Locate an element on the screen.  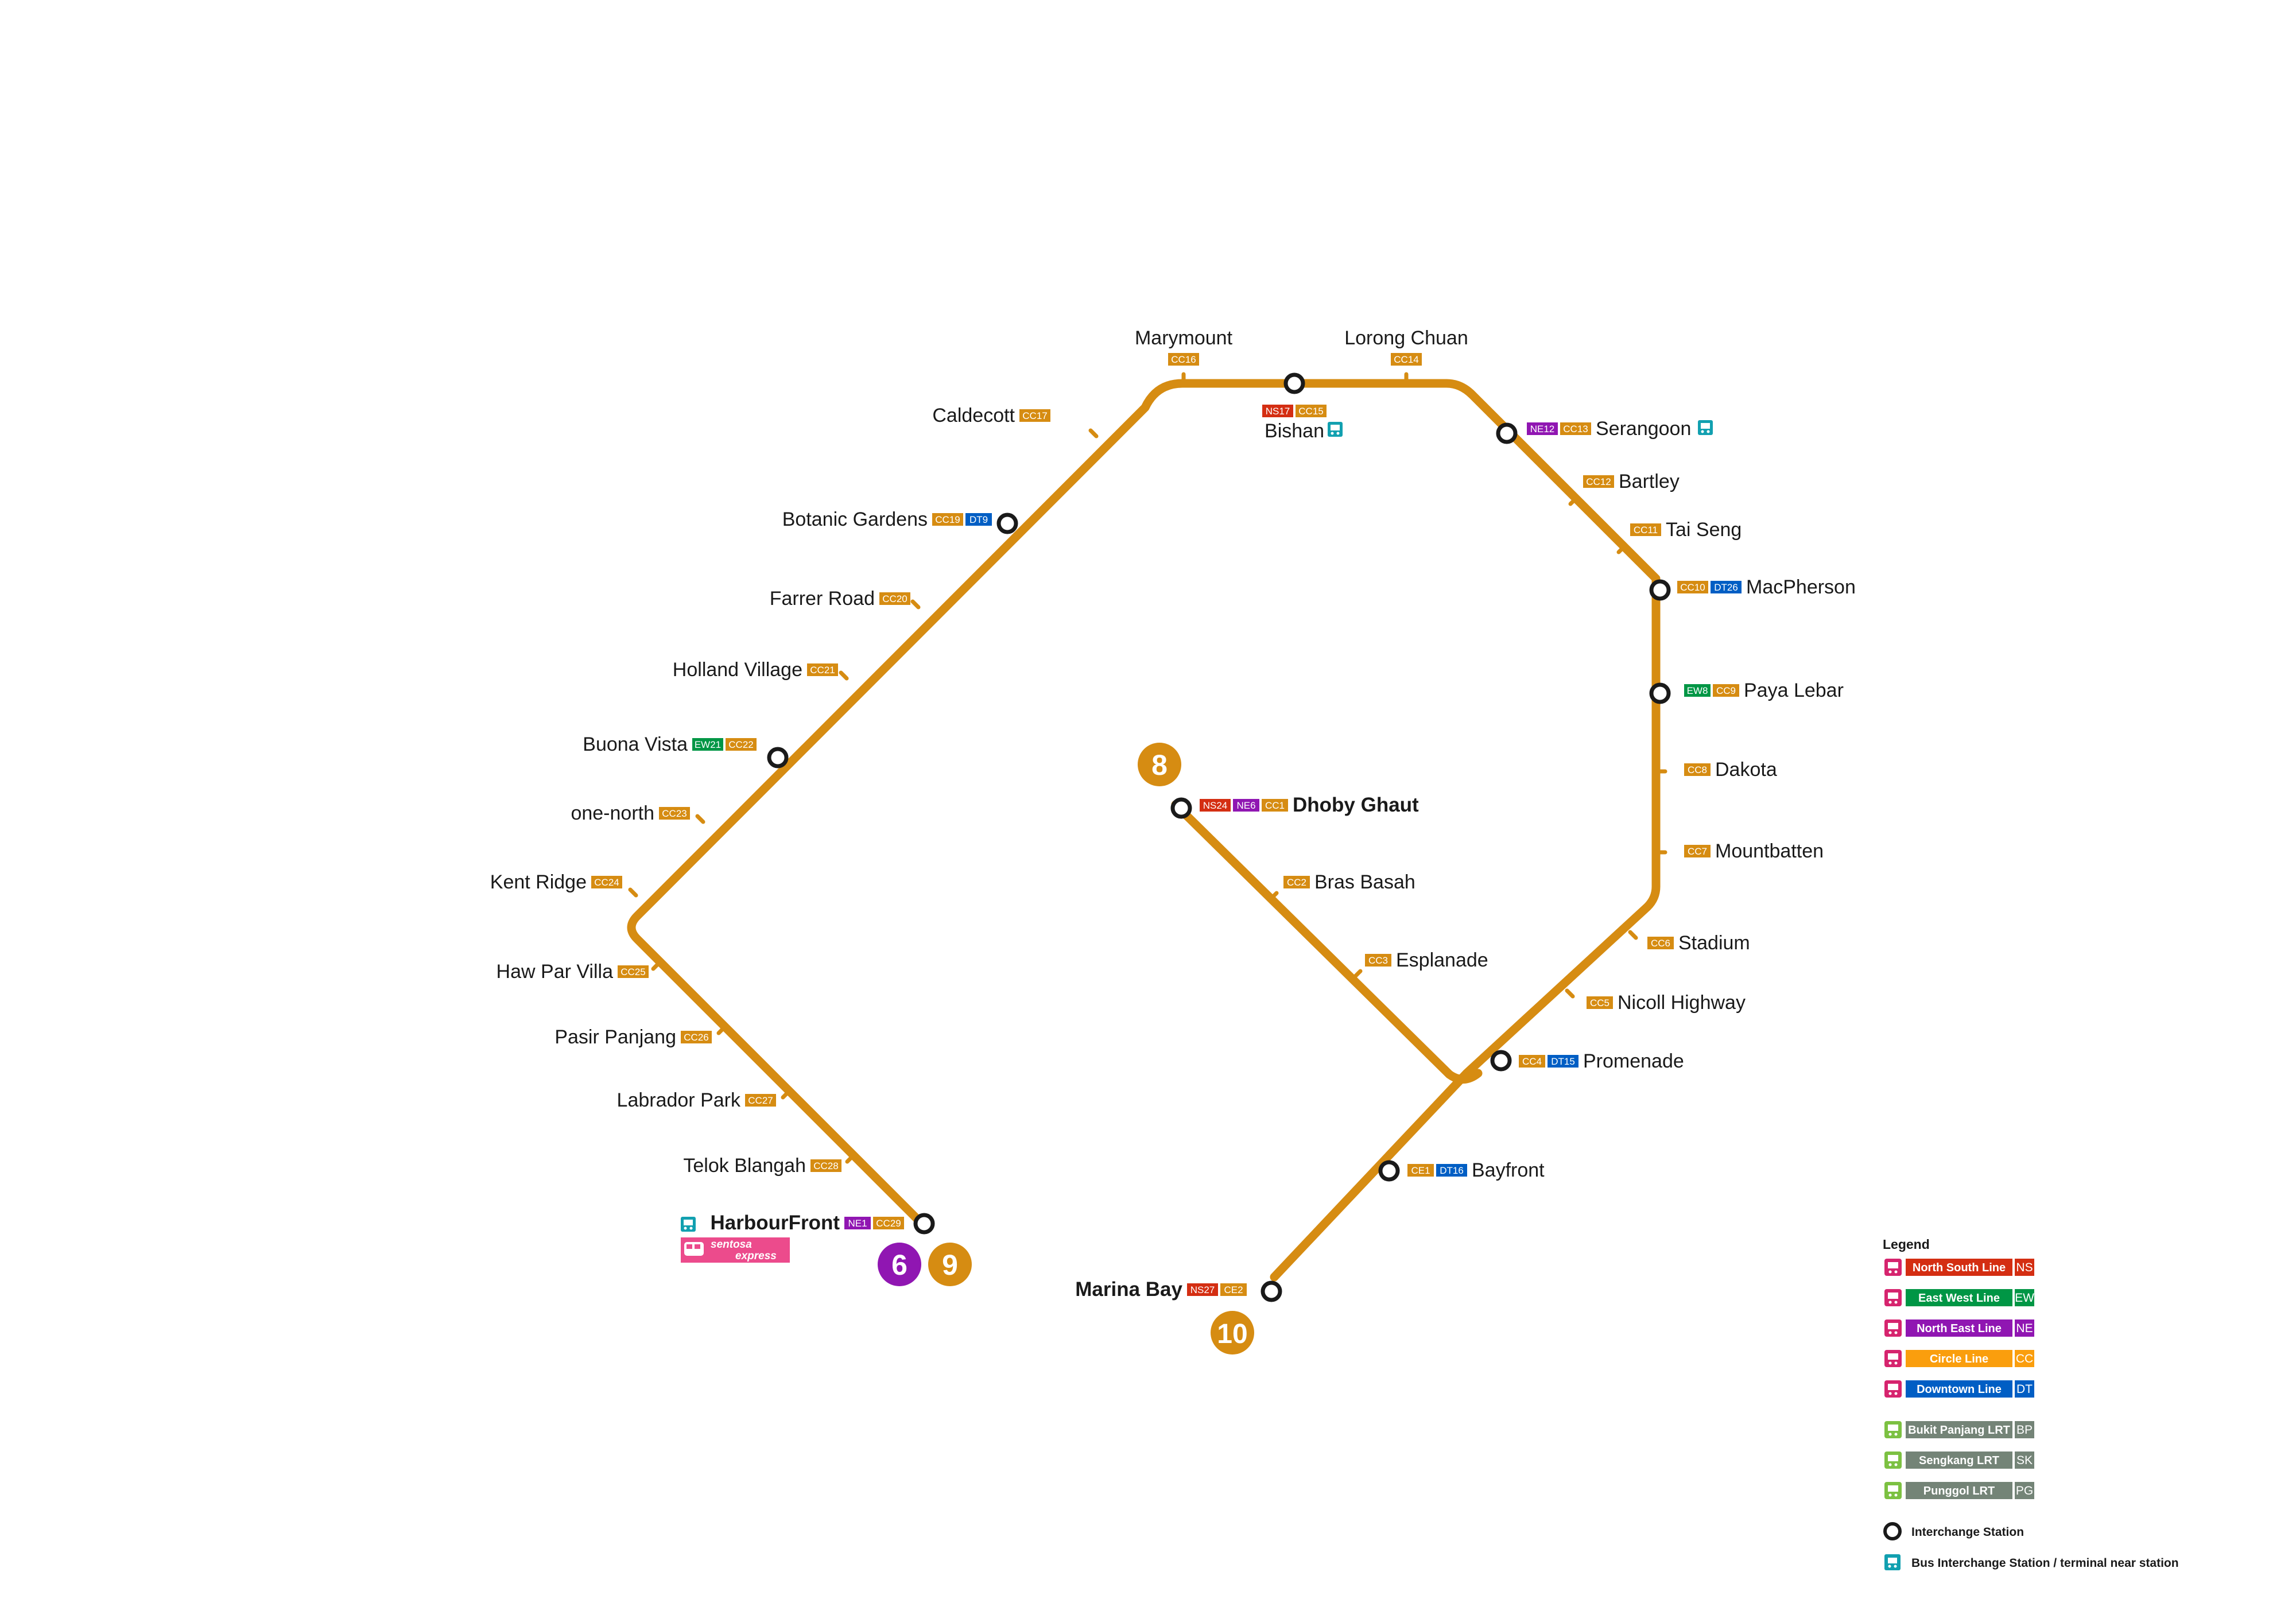
tick-telok-blangah is located at coordinates (850, 1159).